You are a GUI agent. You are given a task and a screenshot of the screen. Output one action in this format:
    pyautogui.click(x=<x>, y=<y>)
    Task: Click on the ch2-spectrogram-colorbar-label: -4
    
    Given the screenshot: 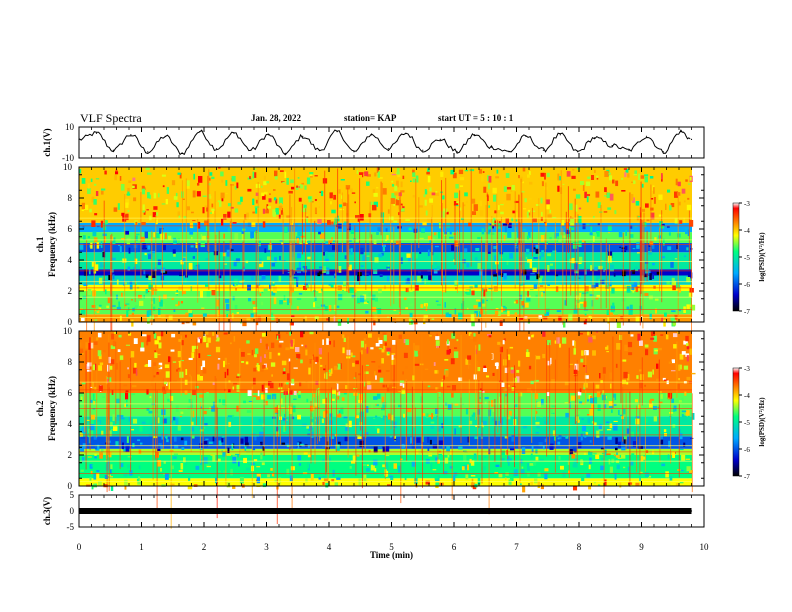 What is the action you would take?
    pyautogui.click(x=747, y=396)
    